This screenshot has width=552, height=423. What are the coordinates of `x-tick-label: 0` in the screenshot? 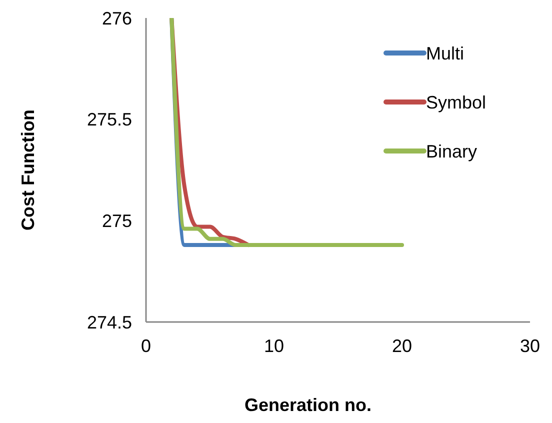 It's located at (146, 346).